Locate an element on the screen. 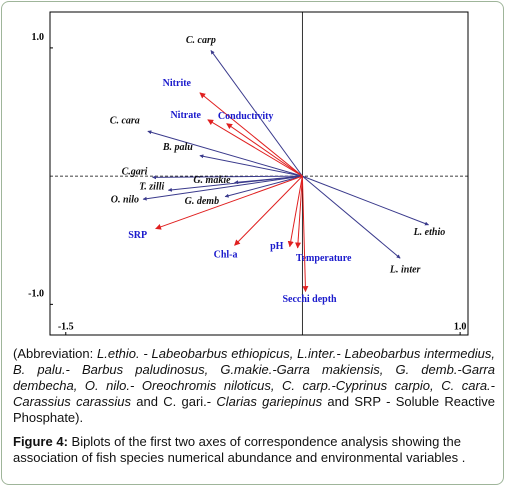 Image resolution: width=507 pixels, height=488 pixels. species-label: L. inter is located at coordinates (405, 269).